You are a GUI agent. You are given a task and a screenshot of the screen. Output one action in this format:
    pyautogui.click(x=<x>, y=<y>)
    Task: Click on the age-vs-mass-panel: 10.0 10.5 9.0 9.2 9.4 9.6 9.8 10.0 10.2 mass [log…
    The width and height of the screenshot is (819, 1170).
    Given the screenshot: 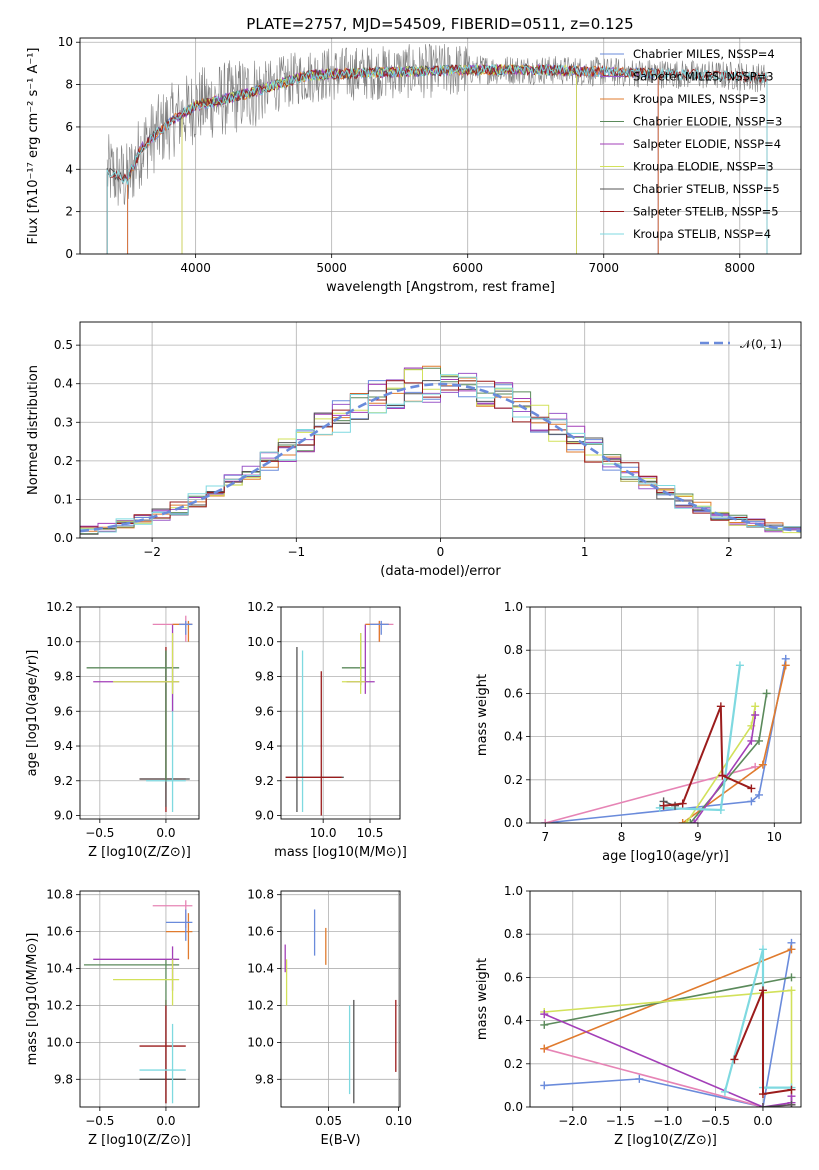 What is the action you would take?
    pyautogui.click(x=327, y=730)
    